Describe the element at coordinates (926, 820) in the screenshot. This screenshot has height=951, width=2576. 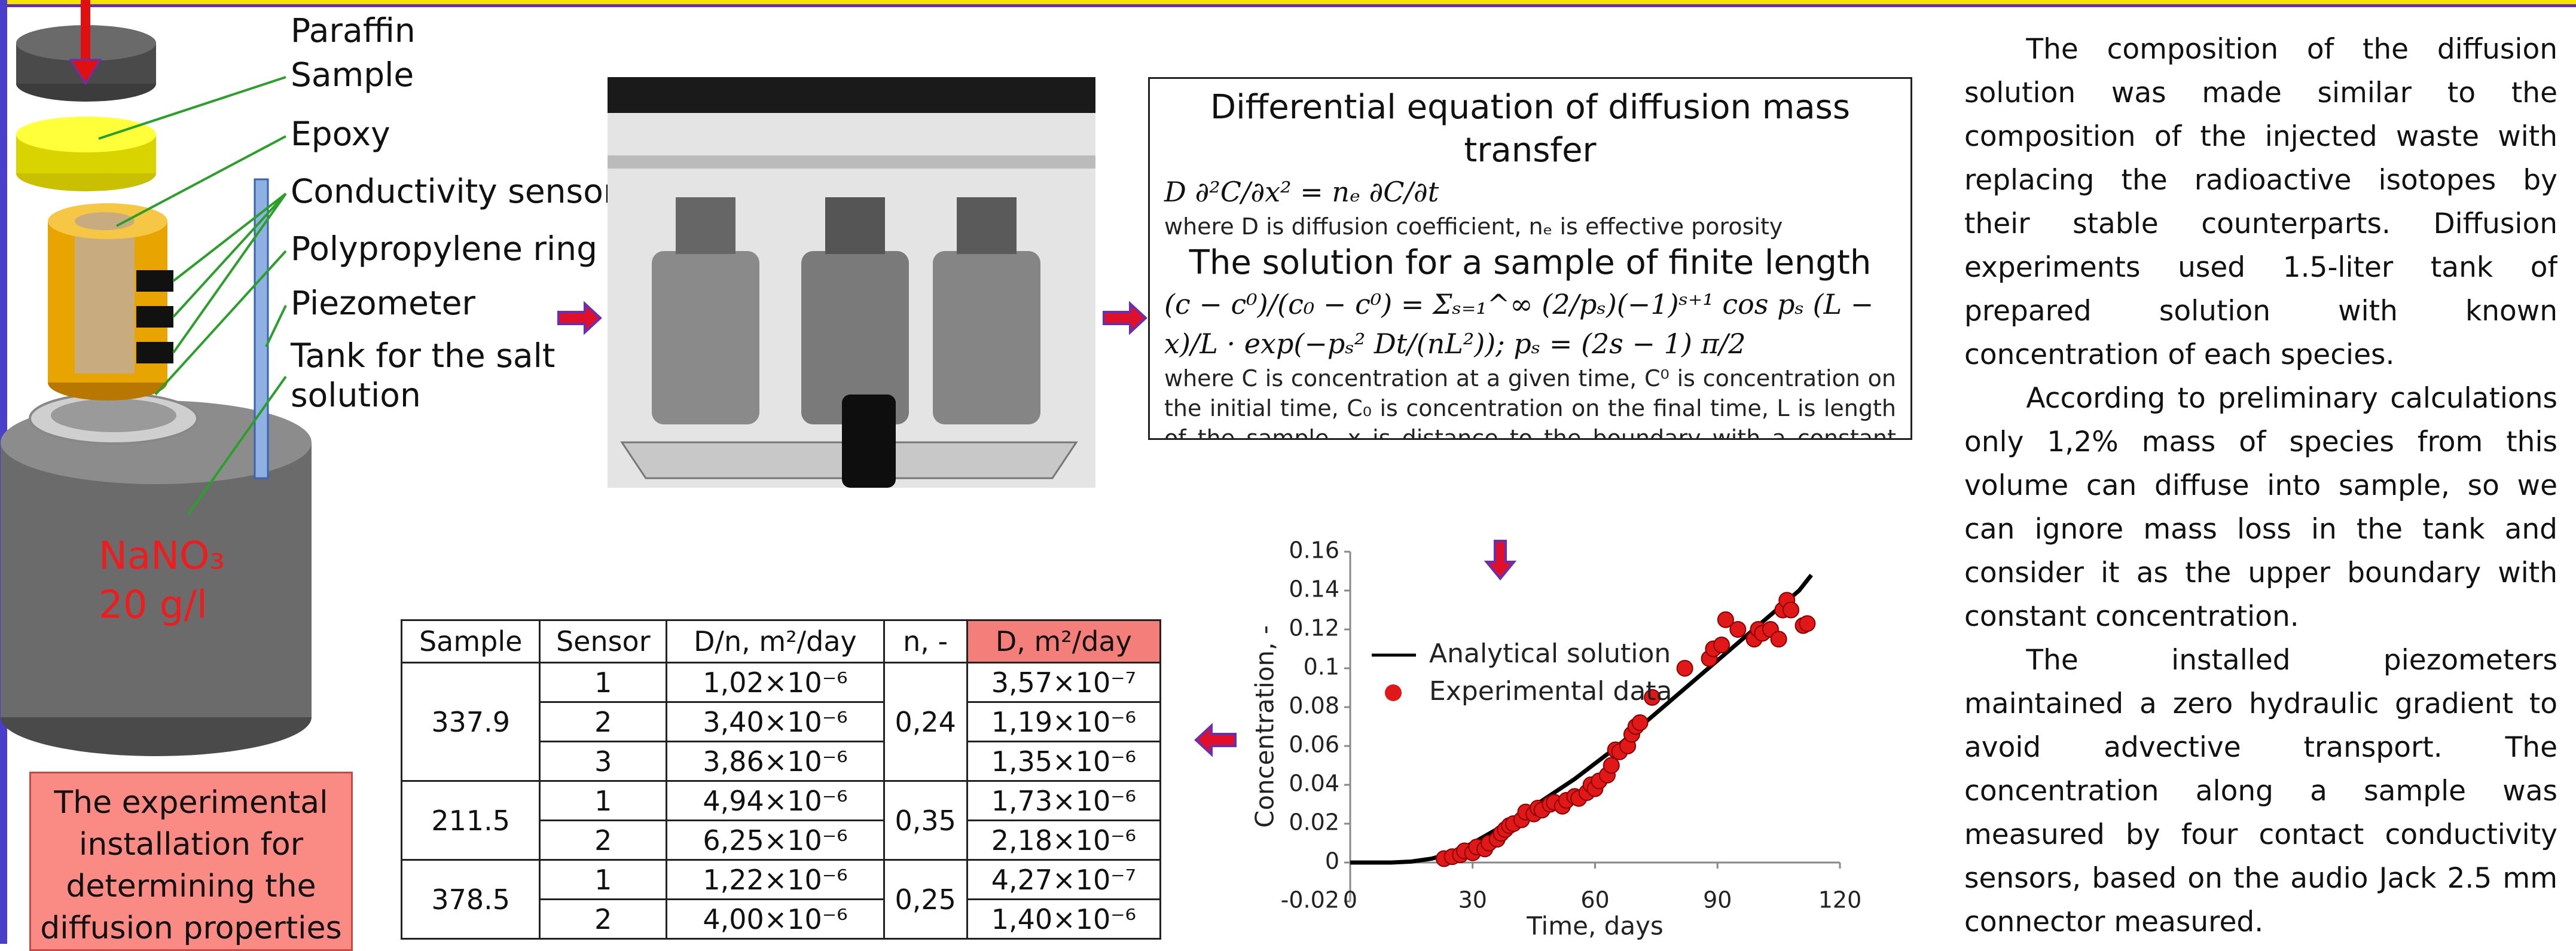
I see `porosity-cell: 0,35` at that location.